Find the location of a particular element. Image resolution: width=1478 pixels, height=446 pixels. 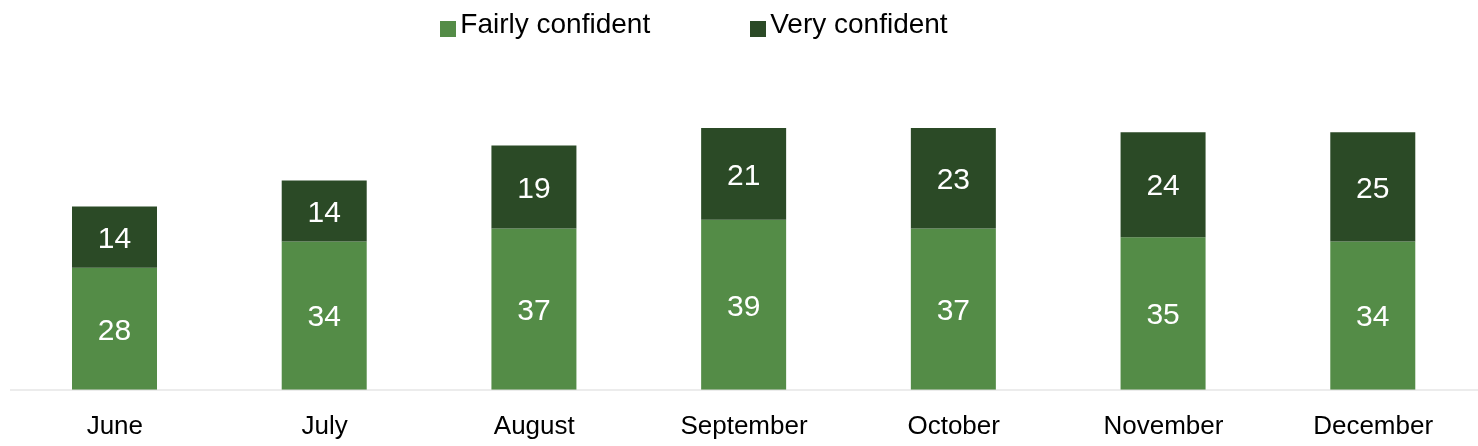

data-label: 23 is located at coordinates (953, 178).